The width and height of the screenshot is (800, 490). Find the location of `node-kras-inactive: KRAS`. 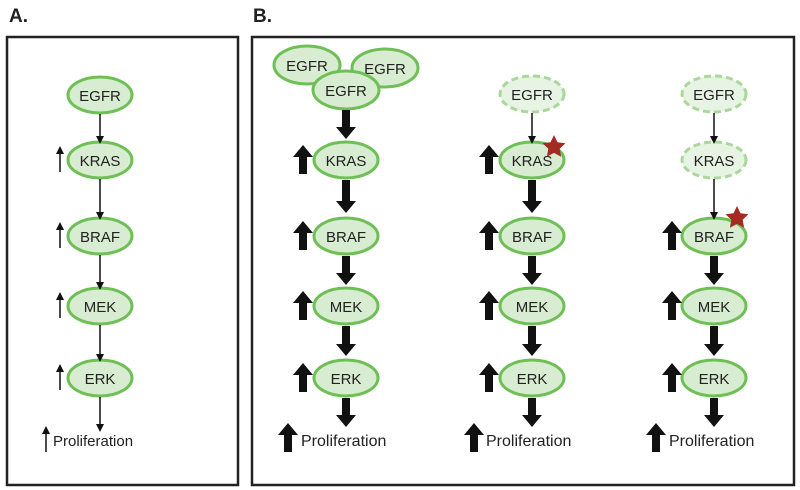

node-kras-inactive: KRAS is located at coordinates (714, 160).